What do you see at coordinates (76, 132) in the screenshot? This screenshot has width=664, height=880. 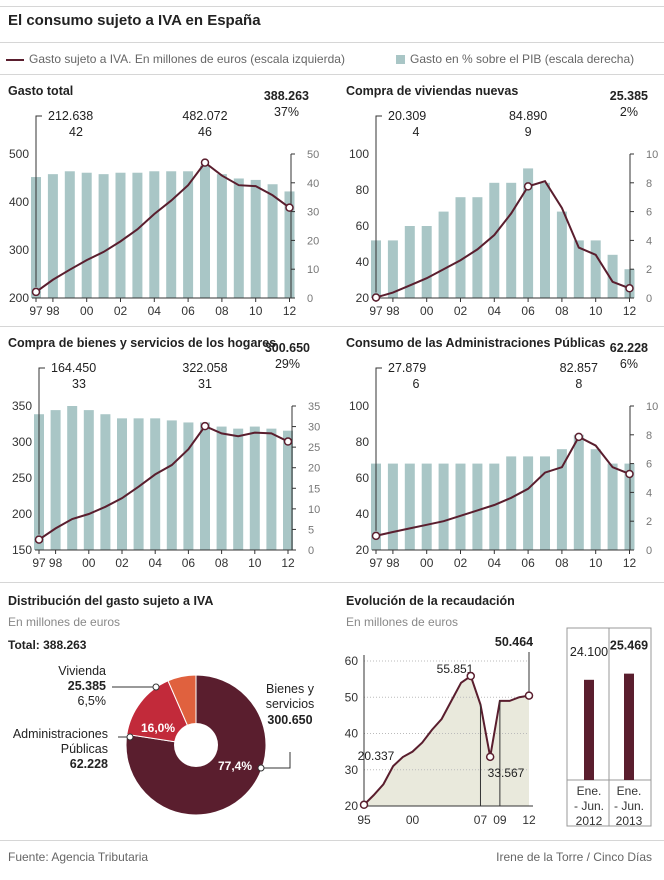 I see `gasto-total-annot-pct: 42` at bounding box center [76, 132].